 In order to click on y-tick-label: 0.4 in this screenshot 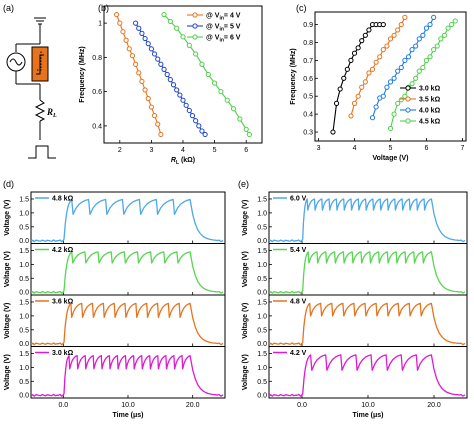, I will do `click(308, 115)`.